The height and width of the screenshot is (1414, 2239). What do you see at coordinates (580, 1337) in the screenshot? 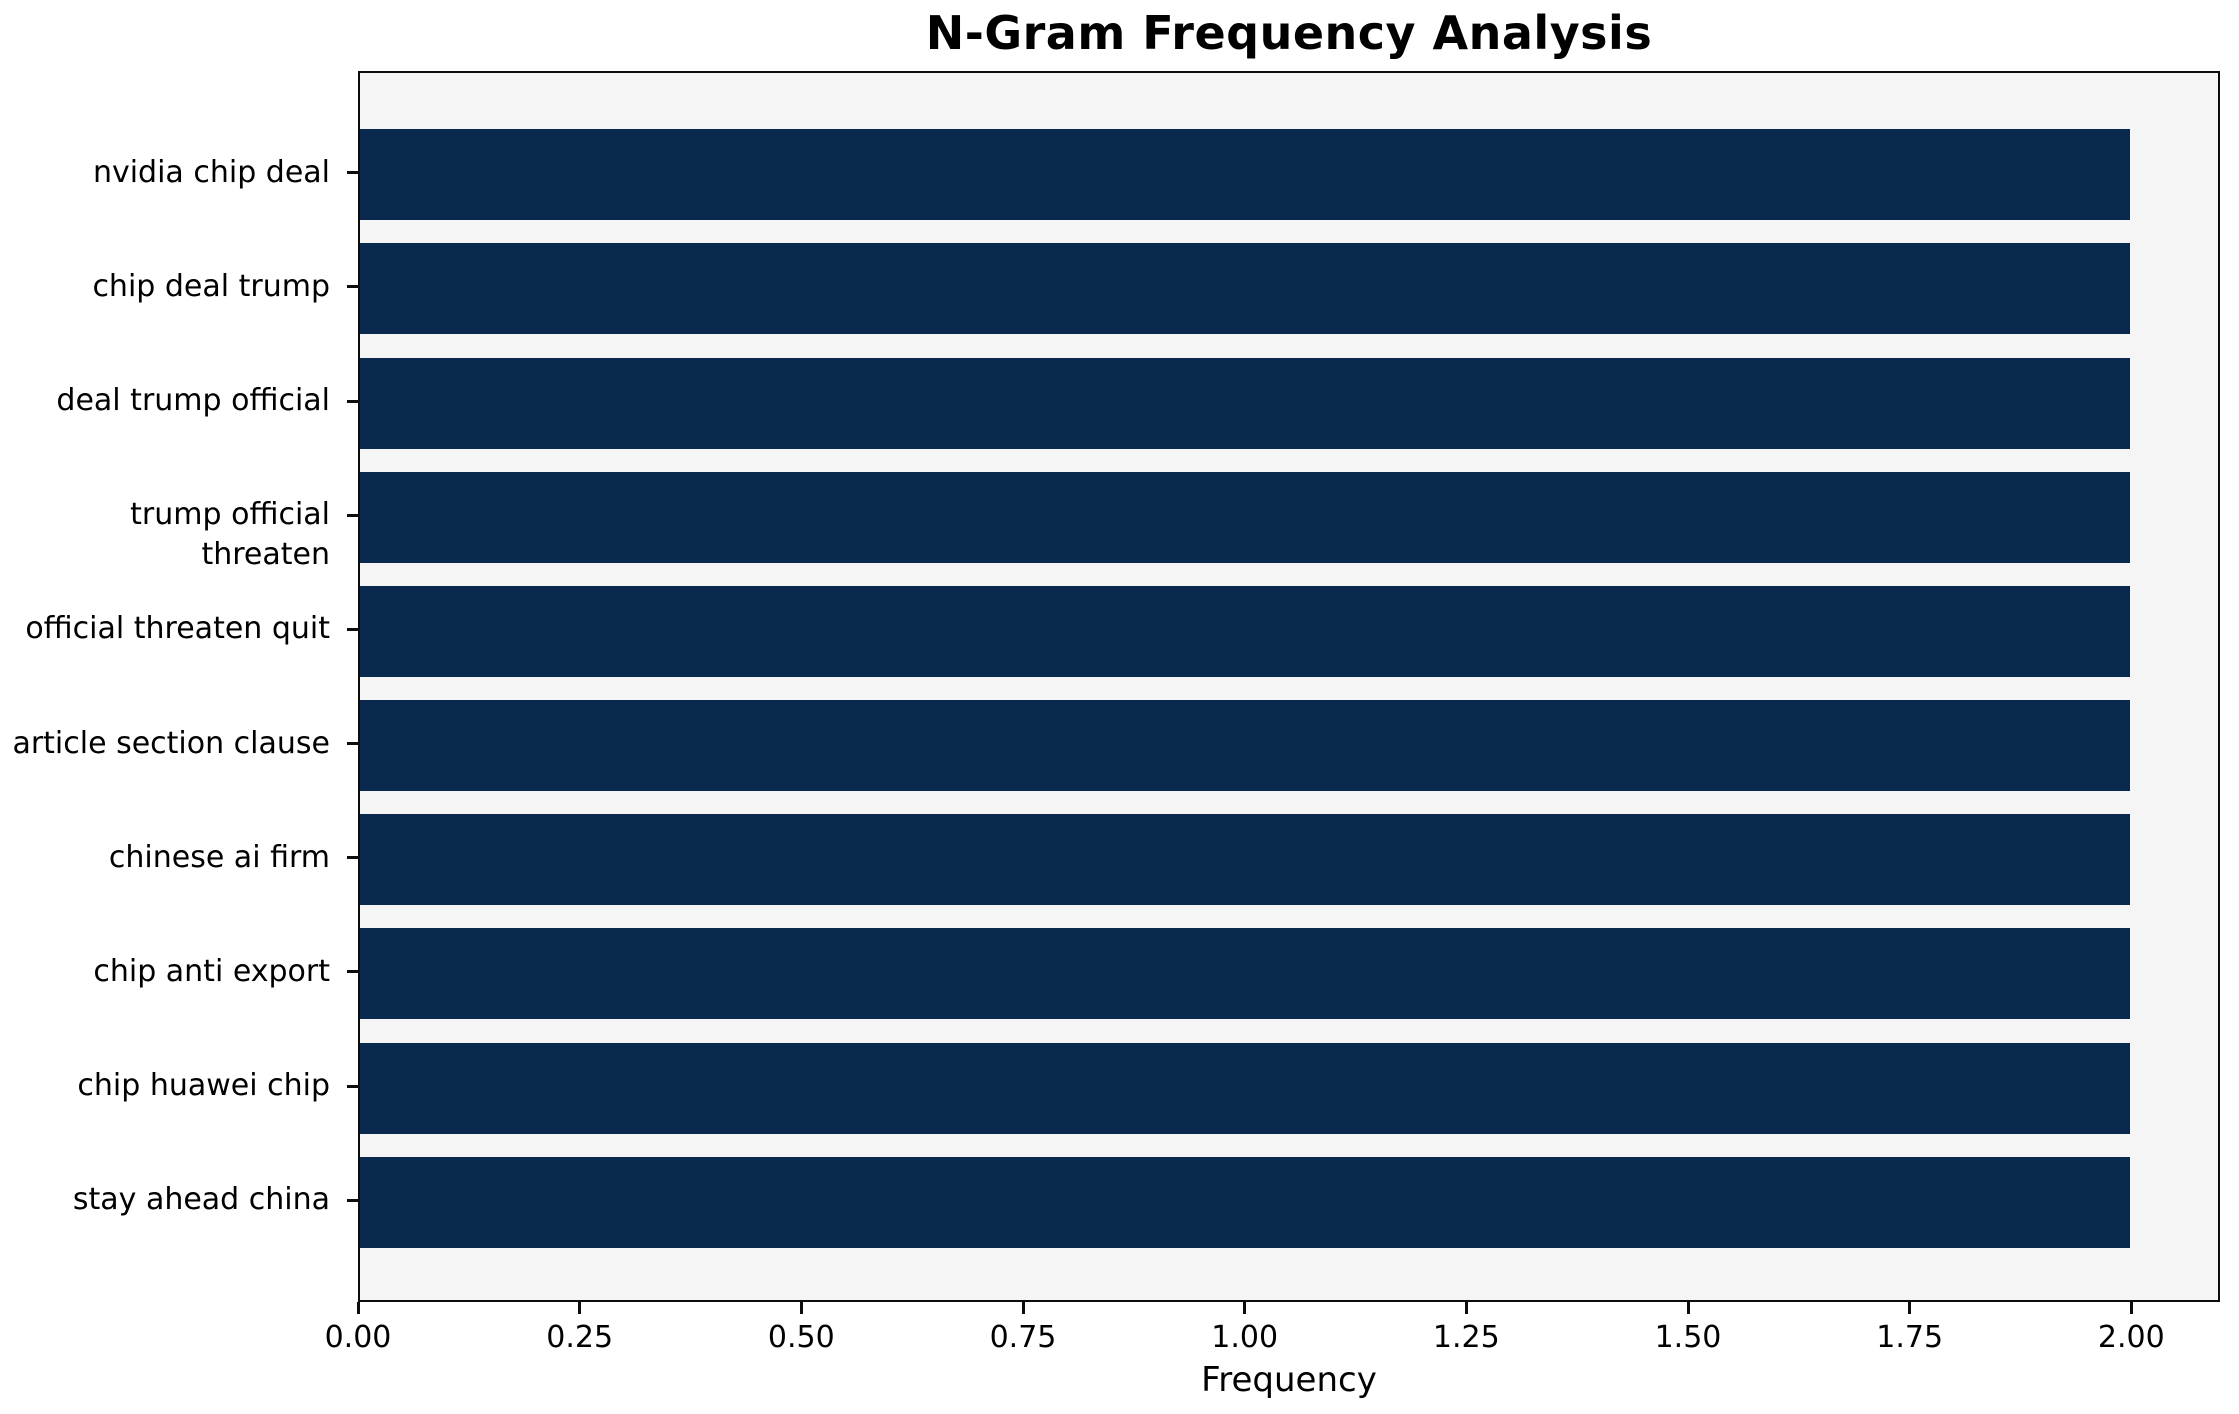
I see `x-tick-label: 0.25` at bounding box center [580, 1337].